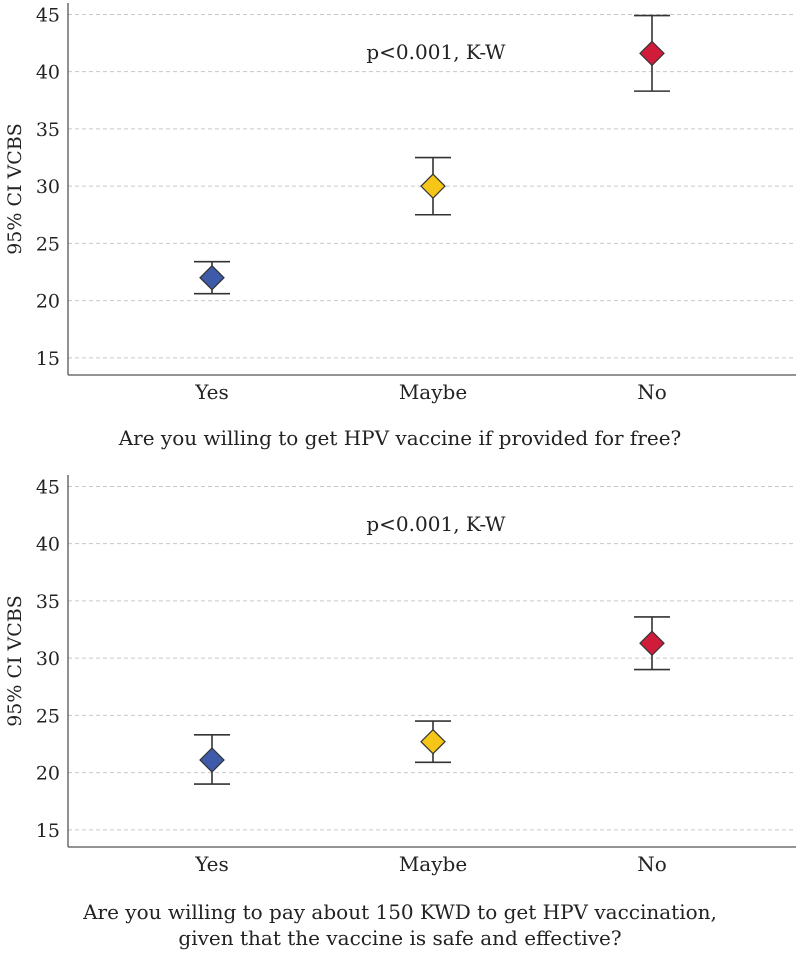 The height and width of the screenshot is (954, 800). Describe the element at coordinates (48, 244) in the screenshot. I see `y-tick-label-top-25: 25` at that location.